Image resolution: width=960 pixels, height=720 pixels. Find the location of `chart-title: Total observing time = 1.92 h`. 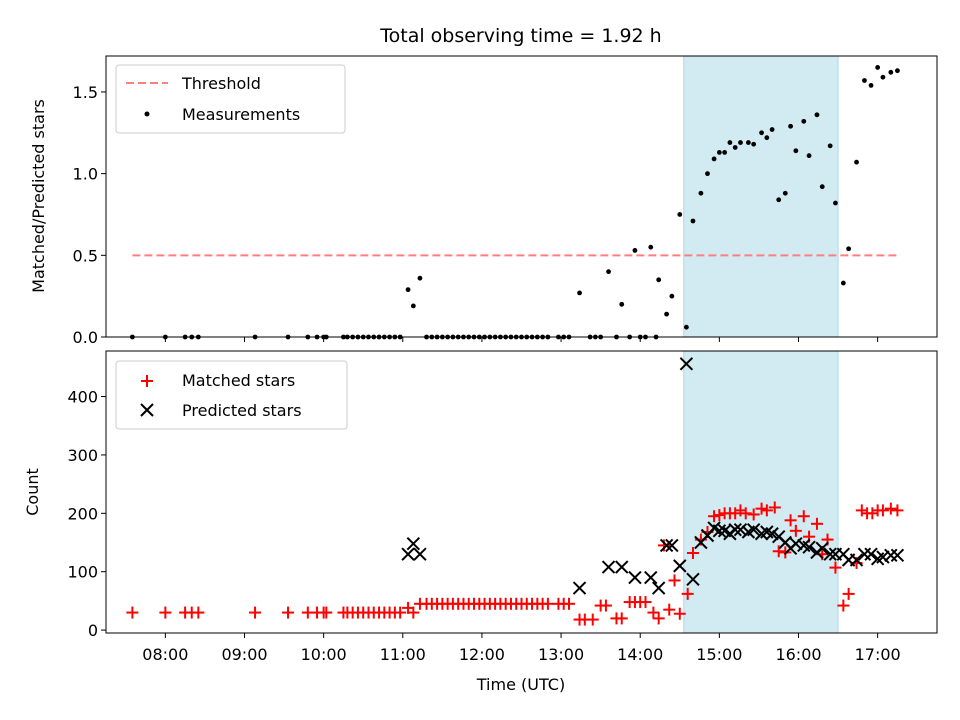

chart-title: Total observing time = 1.92 h is located at coordinates (520, 36).